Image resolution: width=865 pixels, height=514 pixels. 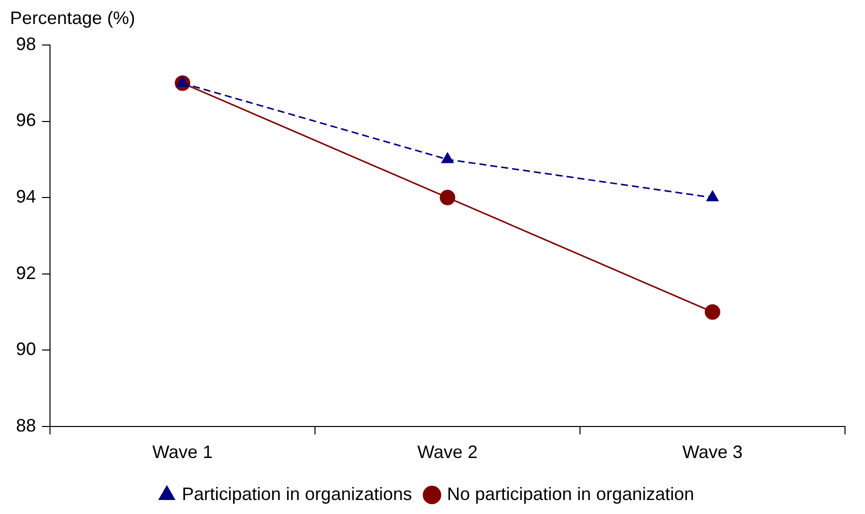 I want to click on y-tick-label: 92, so click(x=26, y=272).